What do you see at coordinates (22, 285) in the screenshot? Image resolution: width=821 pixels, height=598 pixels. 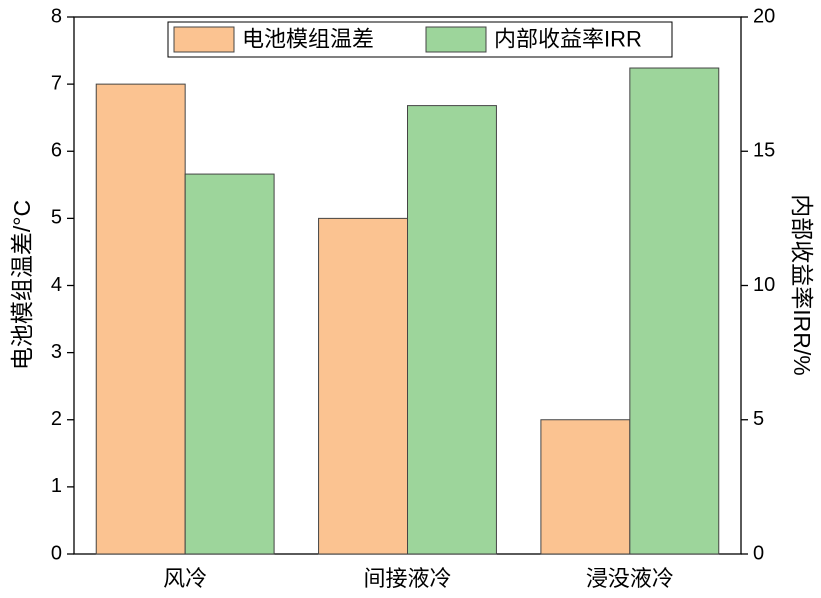 I see `y-axis-label: 电池模组温差/°C` at bounding box center [22, 285].